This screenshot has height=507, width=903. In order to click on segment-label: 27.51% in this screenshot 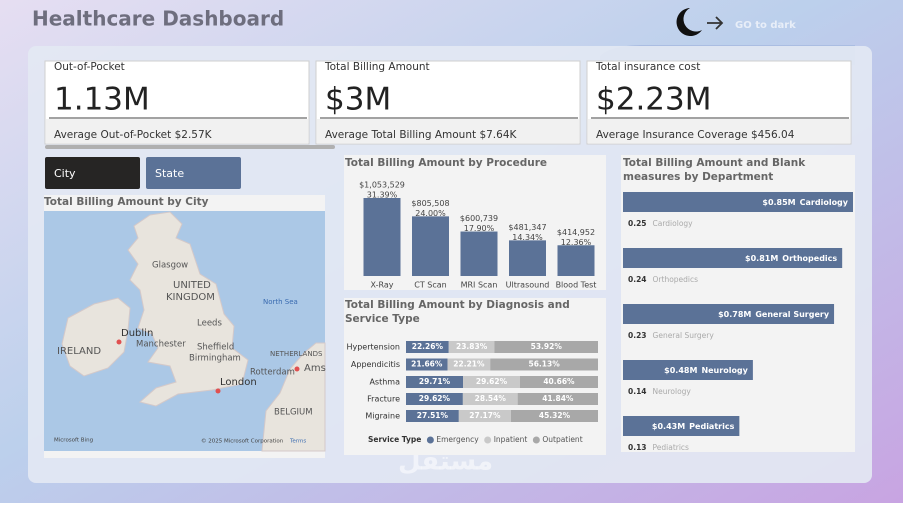, I will do `click(433, 415)`.